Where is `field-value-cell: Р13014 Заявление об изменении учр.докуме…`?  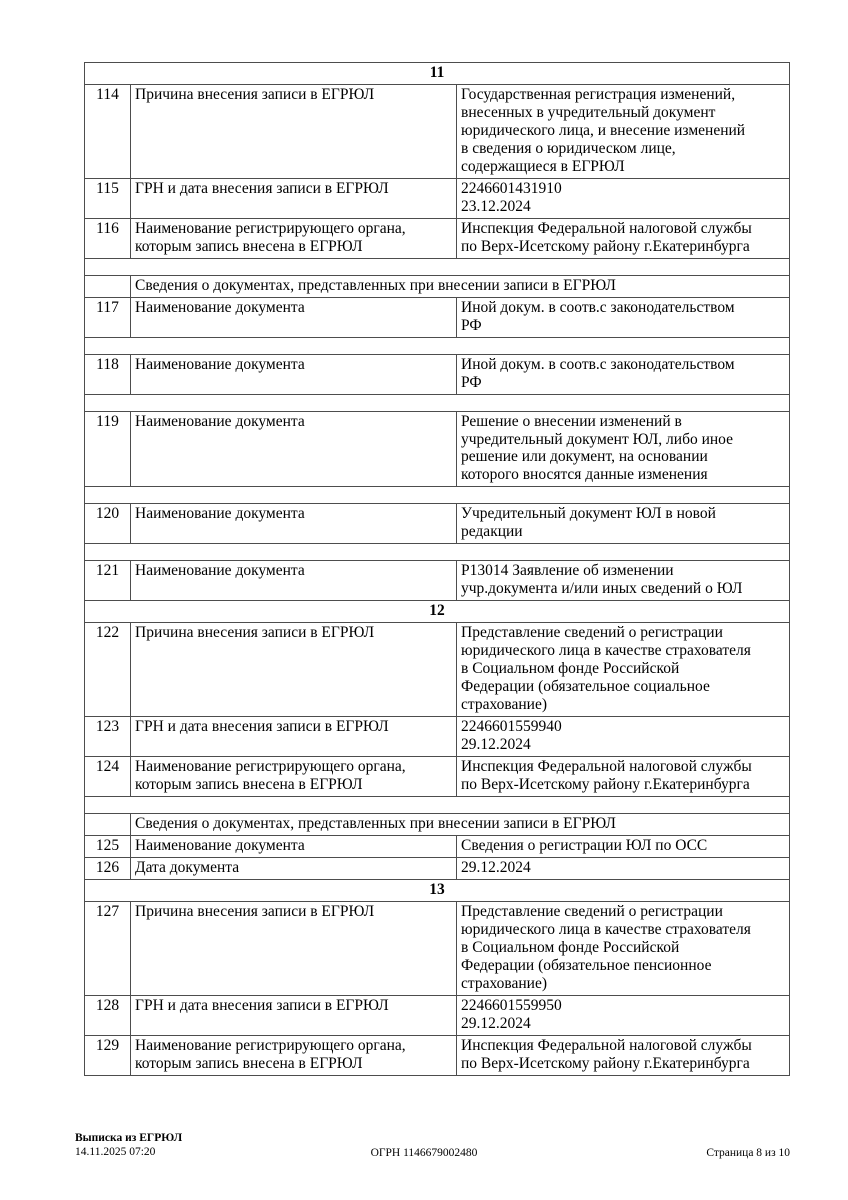
field-value-cell: Р13014 Заявление об изменении учр.докуме… is located at coordinates (623, 581).